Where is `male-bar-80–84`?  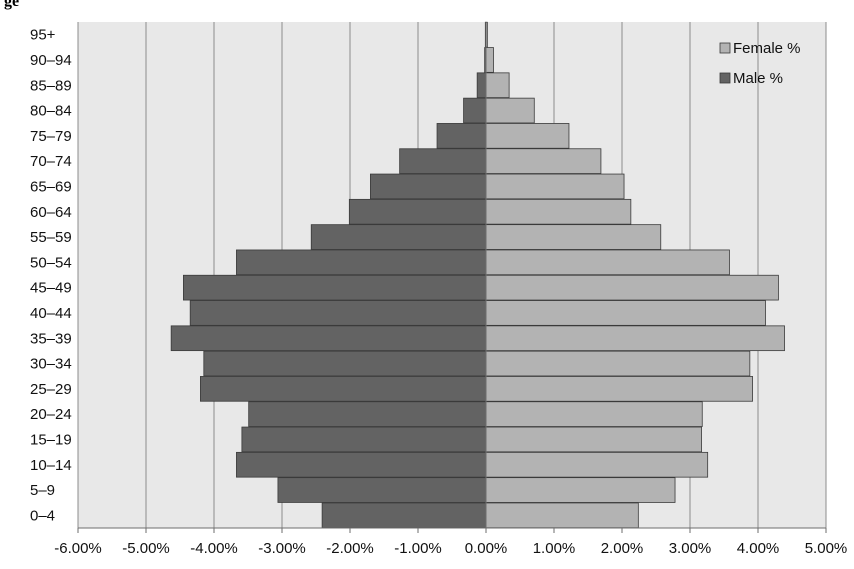
male-bar-80–84 is located at coordinates (475, 110).